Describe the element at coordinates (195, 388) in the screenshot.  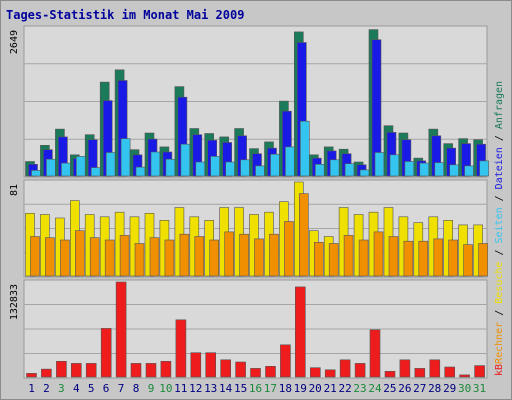
I see `x-tick-label: 12` at that location.